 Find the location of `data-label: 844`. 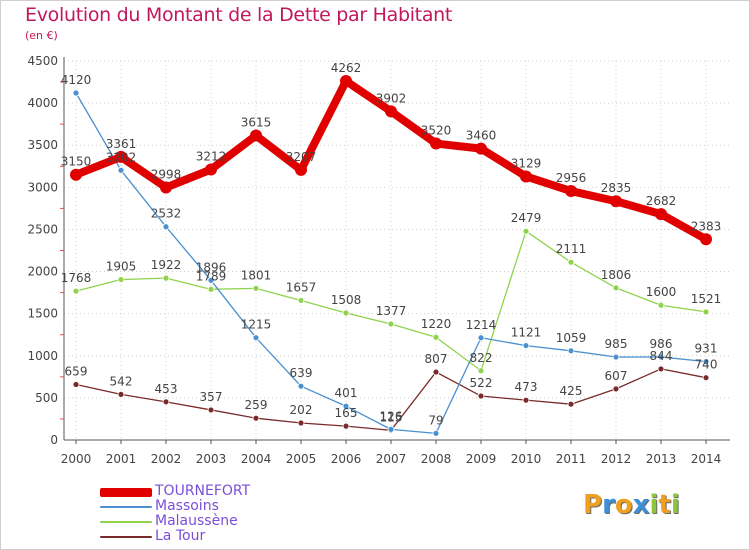

data-label: 844 is located at coordinates (661, 356).